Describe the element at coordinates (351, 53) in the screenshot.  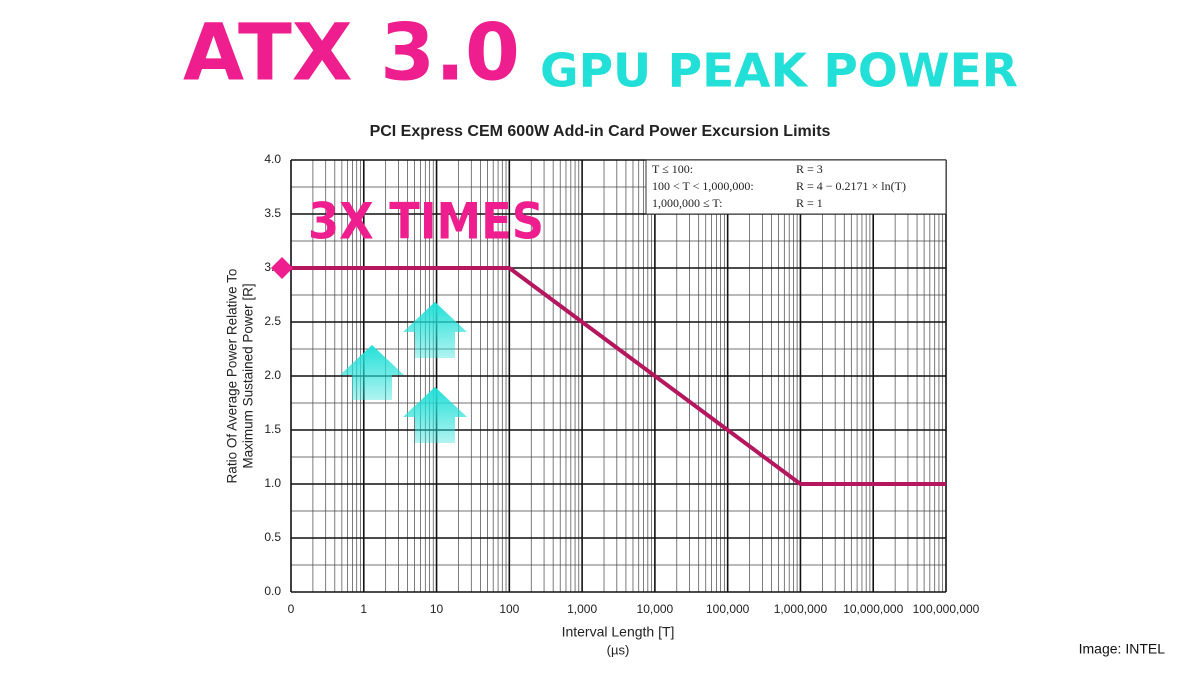
I see `heading-main: ATX 3.0` at that location.